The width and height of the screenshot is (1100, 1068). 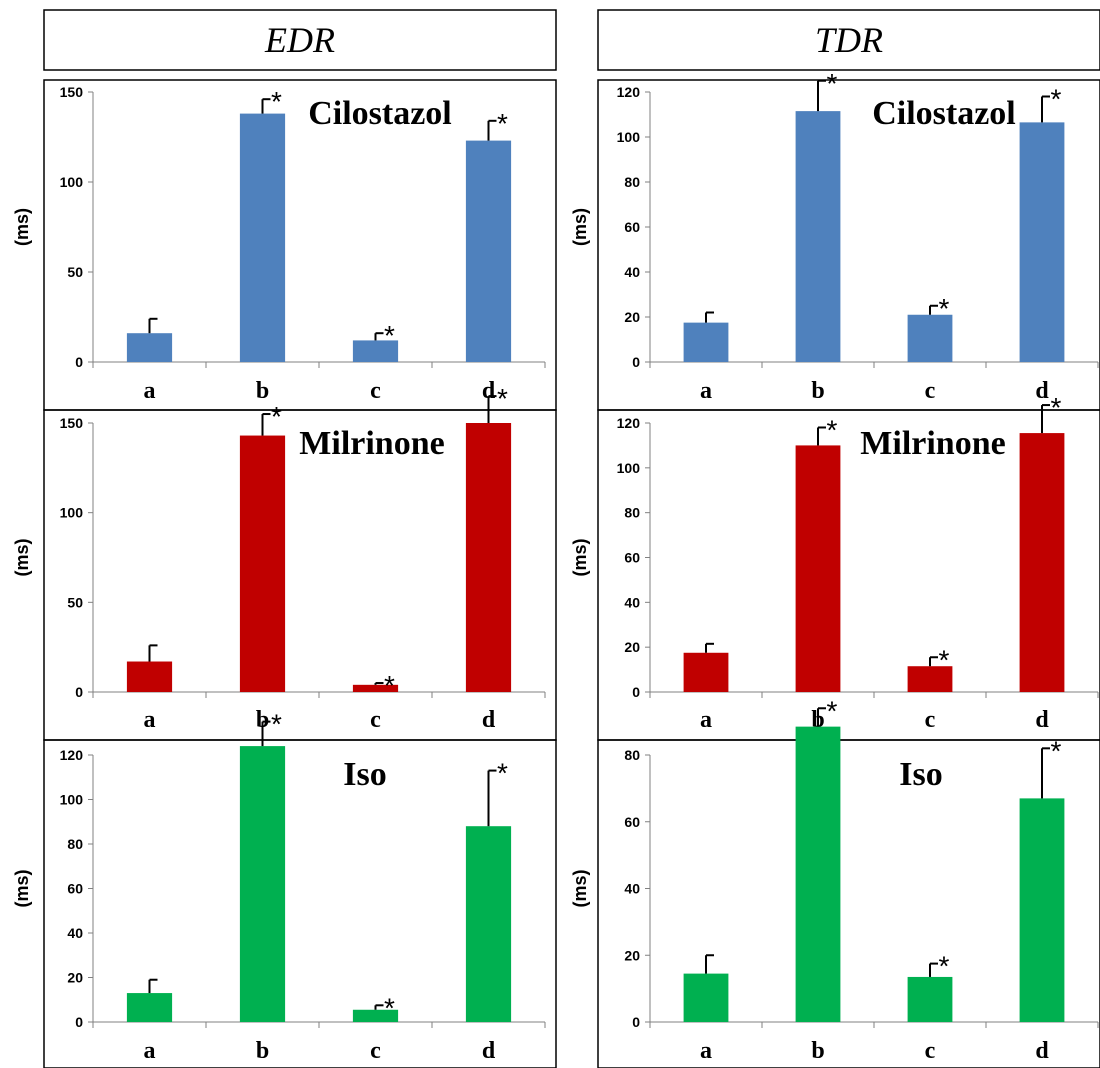 I want to click on header-tdr: TDR, so click(x=849, y=40).